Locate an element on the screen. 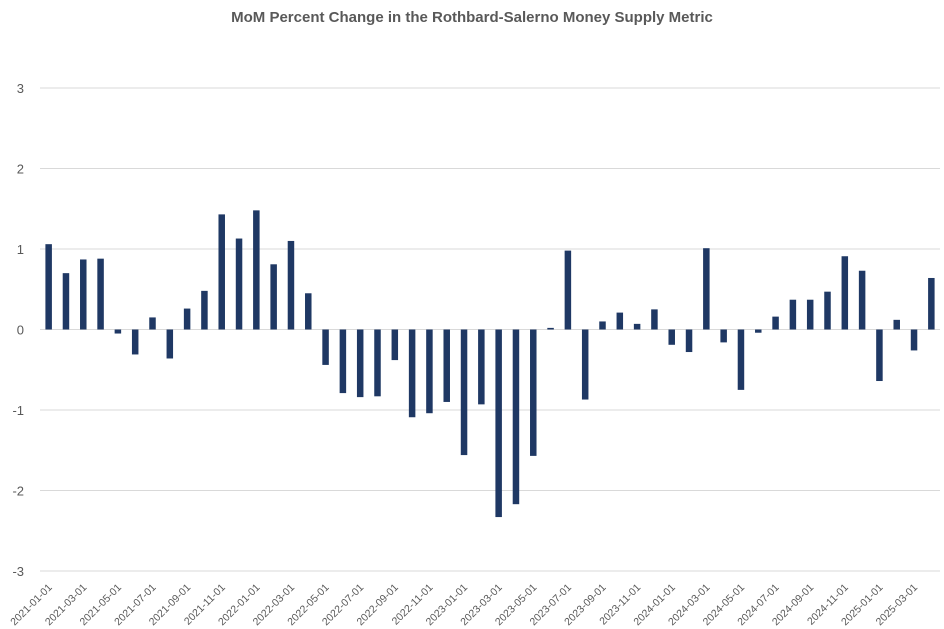 The width and height of the screenshot is (944, 629). y-tick-label: -3 is located at coordinates (18, 571).